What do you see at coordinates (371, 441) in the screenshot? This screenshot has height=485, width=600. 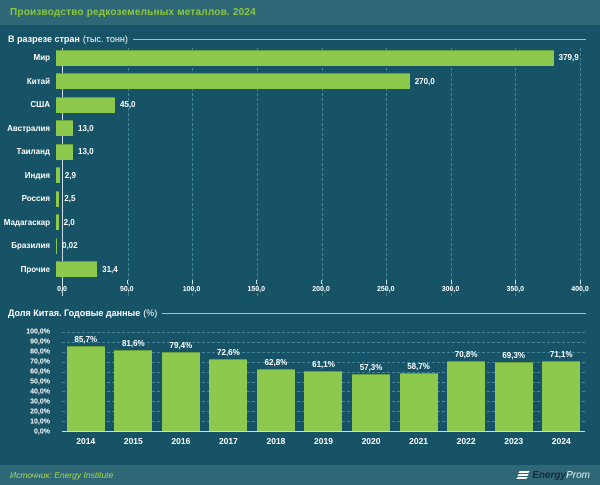 I see `axis-tick-label: 2020` at bounding box center [371, 441].